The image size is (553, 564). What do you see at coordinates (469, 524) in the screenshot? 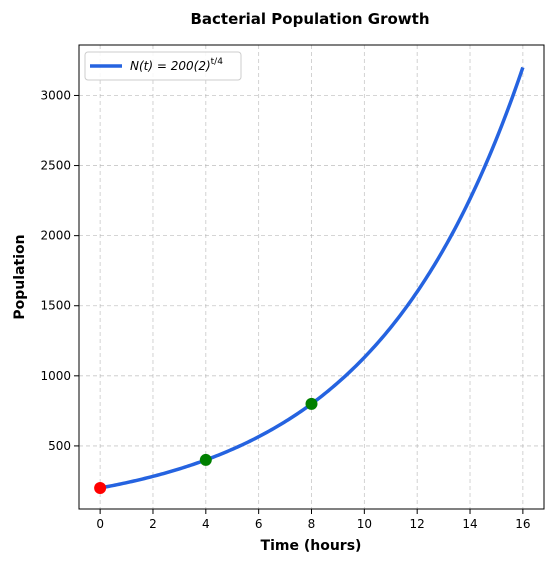
I see `x-tick-label: 14` at bounding box center [469, 524].